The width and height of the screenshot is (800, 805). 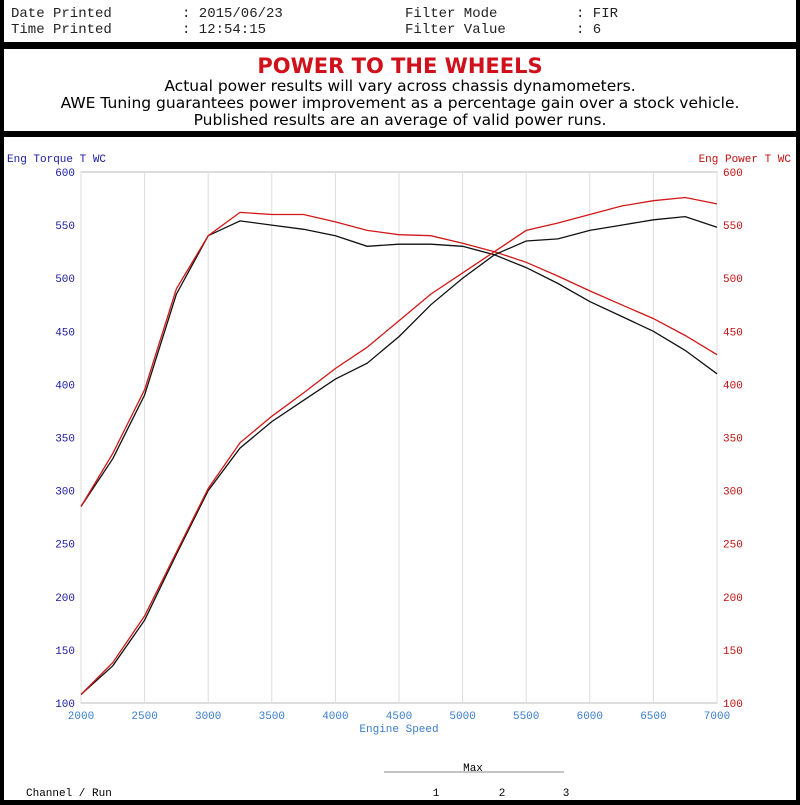 What do you see at coordinates (232, 14) in the screenshot?
I see `date-value: : 2015/06/23` at bounding box center [232, 14].